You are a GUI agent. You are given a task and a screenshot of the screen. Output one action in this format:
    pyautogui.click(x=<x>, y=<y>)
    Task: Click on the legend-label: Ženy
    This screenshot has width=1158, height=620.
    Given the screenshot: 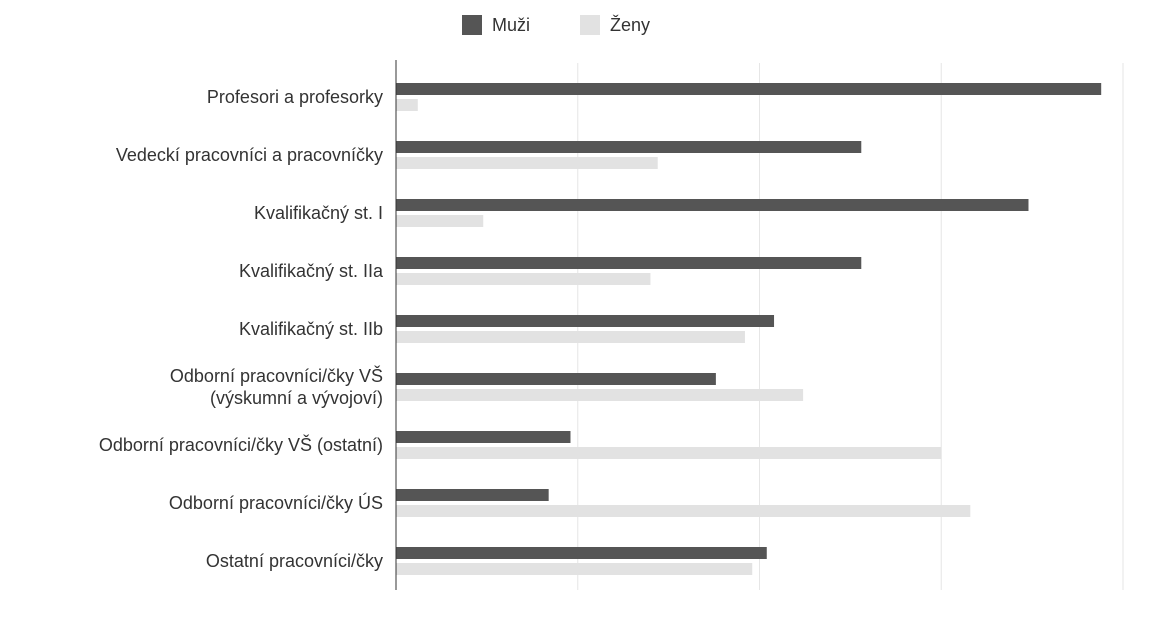 What is the action you would take?
    pyautogui.click(x=630, y=25)
    